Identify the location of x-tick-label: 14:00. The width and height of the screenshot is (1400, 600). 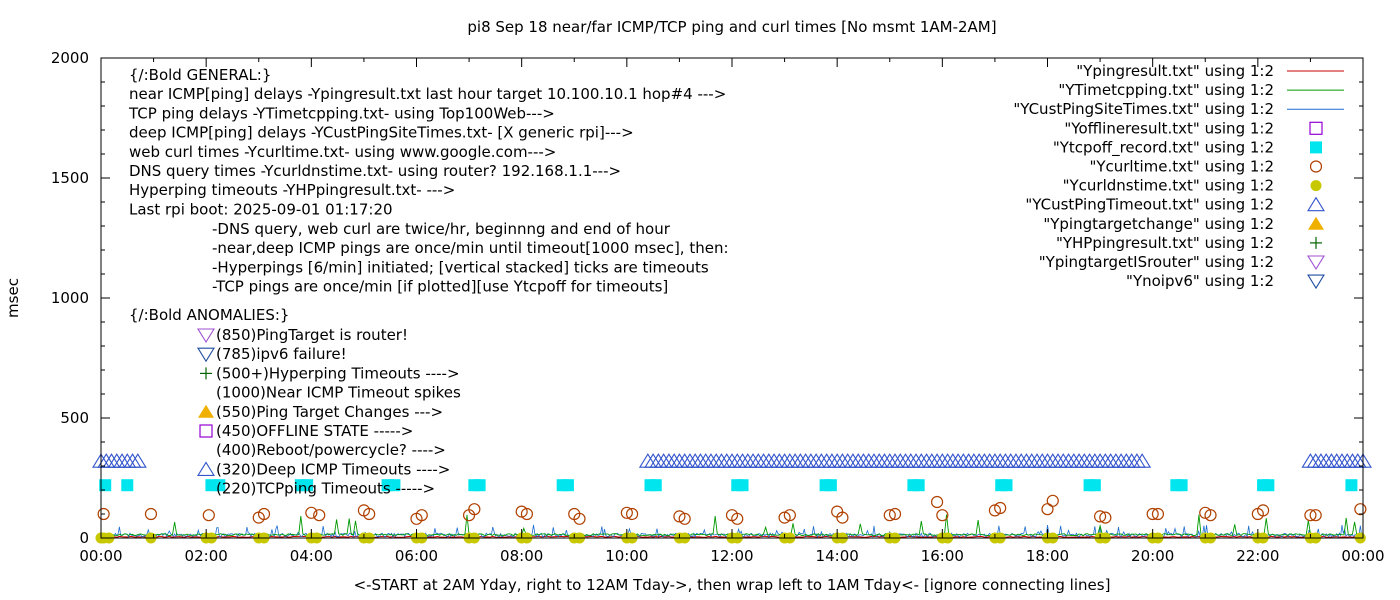
(837, 556).